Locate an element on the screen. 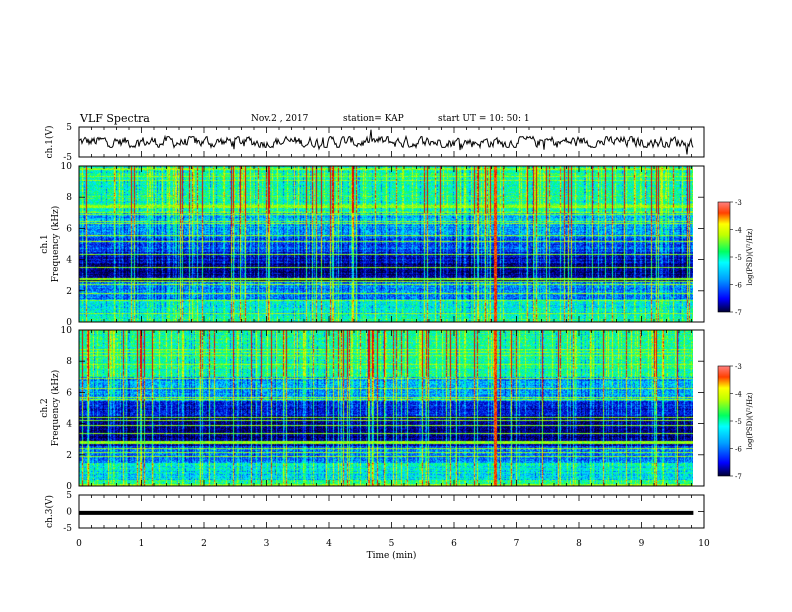 Image resolution: width=792 pixels, height=612 pixels. x-tick-label: 0 is located at coordinates (79, 544).